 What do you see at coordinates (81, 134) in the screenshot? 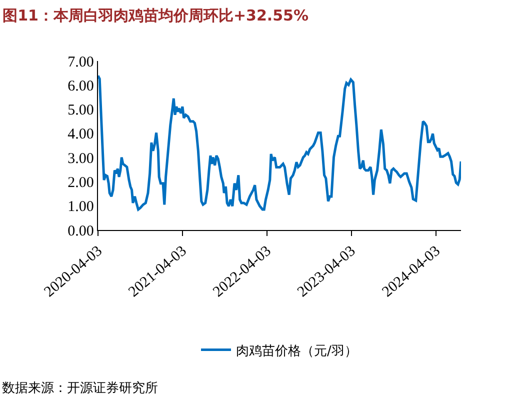
I see `y-tick-label: 4.00` at bounding box center [81, 134].